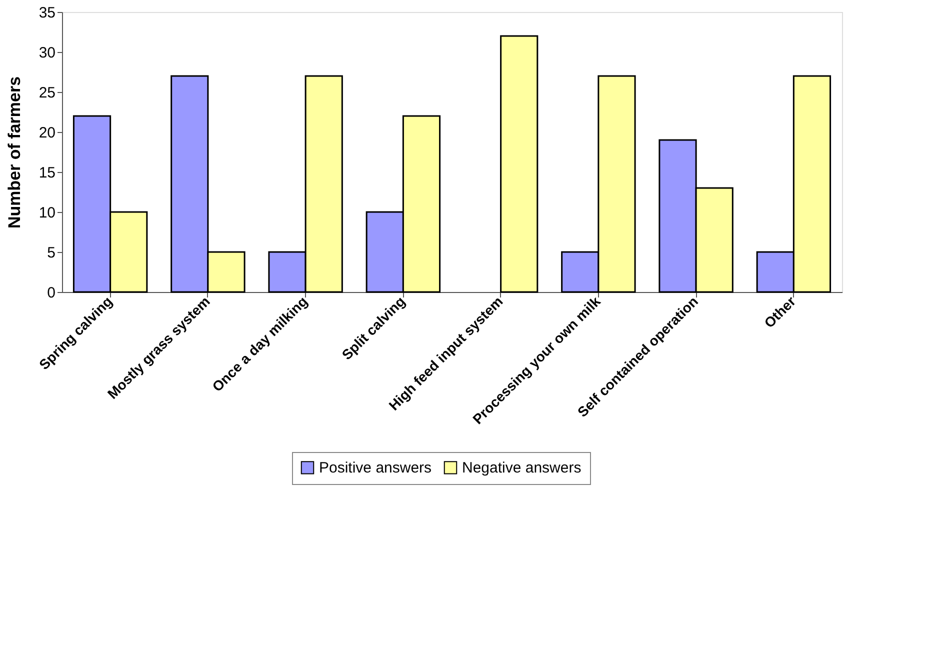 The height and width of the screenshot is (650, 950). I want to click on y-axis-title: Number of farmers, so click(14, 152).